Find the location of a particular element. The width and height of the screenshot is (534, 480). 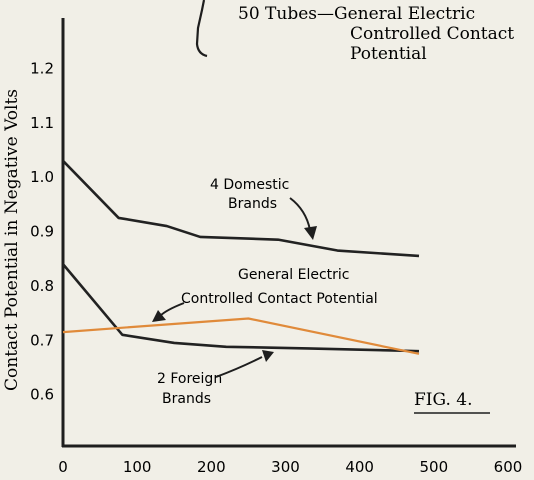

y-tick-label: 1.1 is located at coordinates (42, 123).